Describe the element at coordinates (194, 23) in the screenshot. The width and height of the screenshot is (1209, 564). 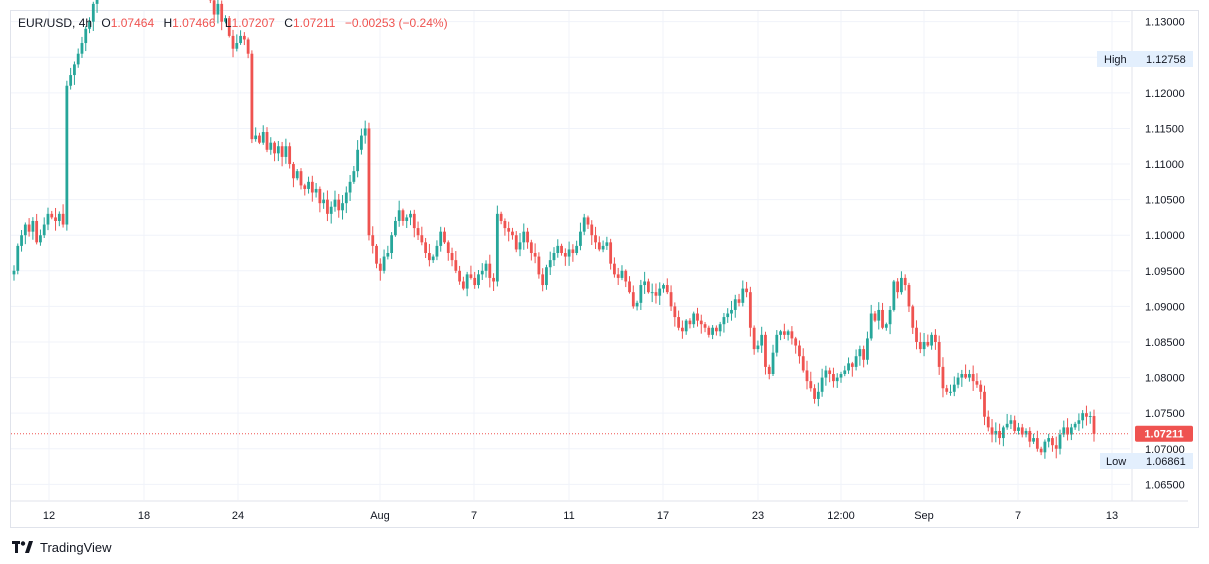
I see `legend-high-value: 1.07466` at that location.